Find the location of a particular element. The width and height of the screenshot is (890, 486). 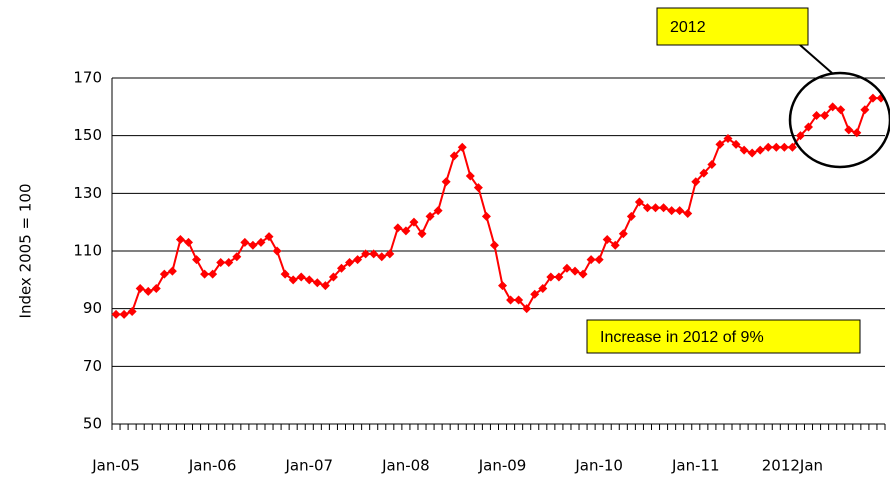

y-axis-label: Index 2005 = 100 is located at coordinates (26, 251).